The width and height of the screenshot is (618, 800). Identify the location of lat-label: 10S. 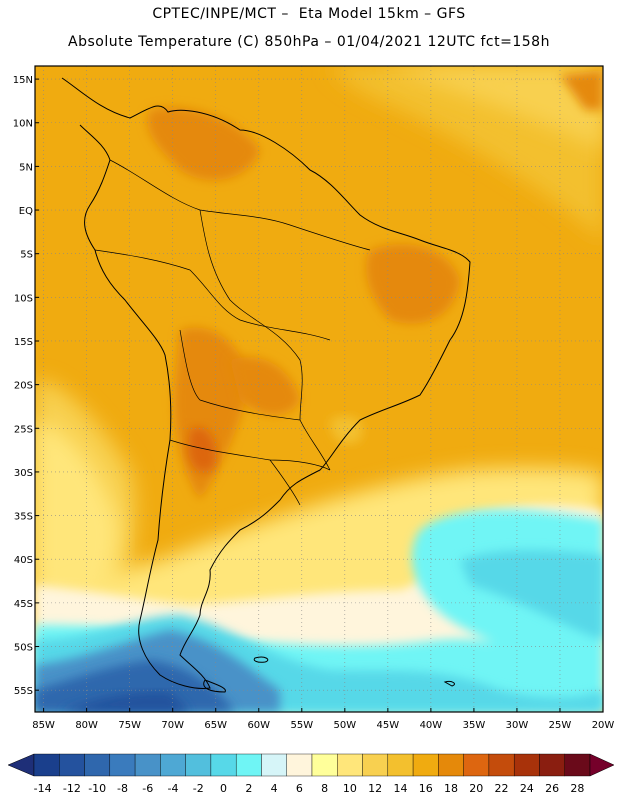
(23, 298).